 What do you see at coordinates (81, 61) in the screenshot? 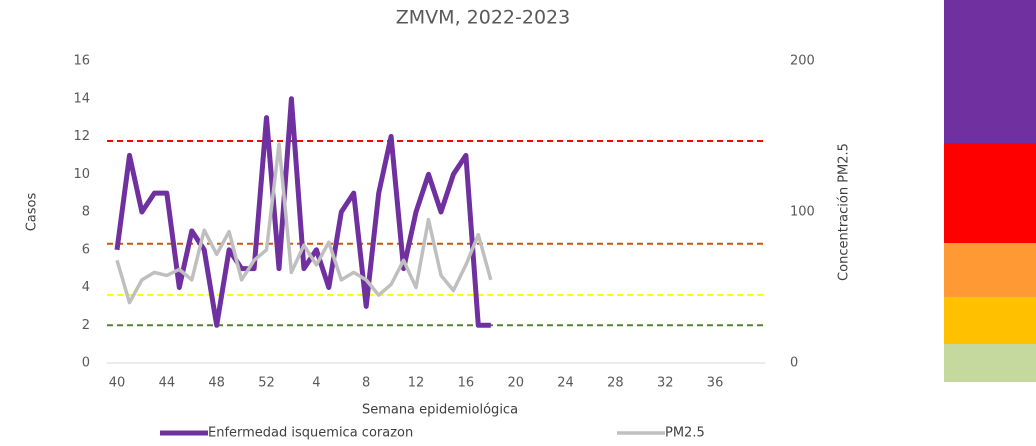
I see `y-tick-label: 16` at bounding box center [81, 61].